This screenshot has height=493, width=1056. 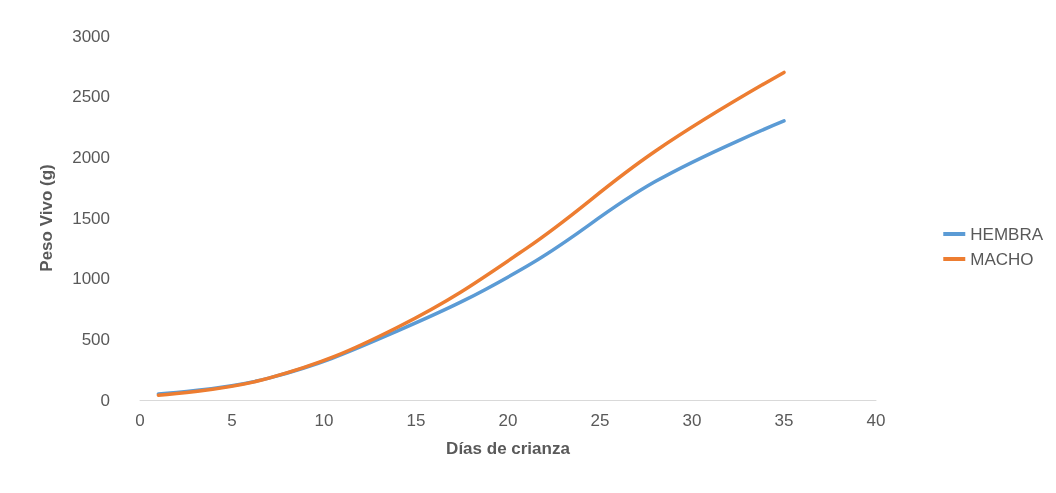 What do you see at coordinates (91, 279) in the screenshot?
I see `y-tick-label: 1000` at bounding box center [91, 279].